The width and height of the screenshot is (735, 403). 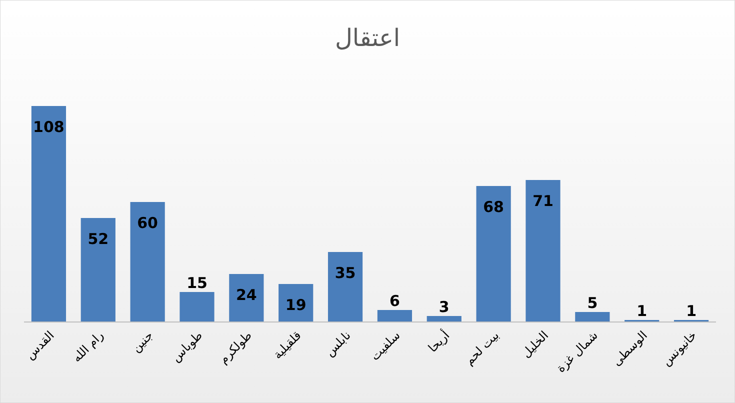 What do you see at coordinates (367, 38) in the screenshot?
I see `title: اعتقال` at bounding box center [367, 38].